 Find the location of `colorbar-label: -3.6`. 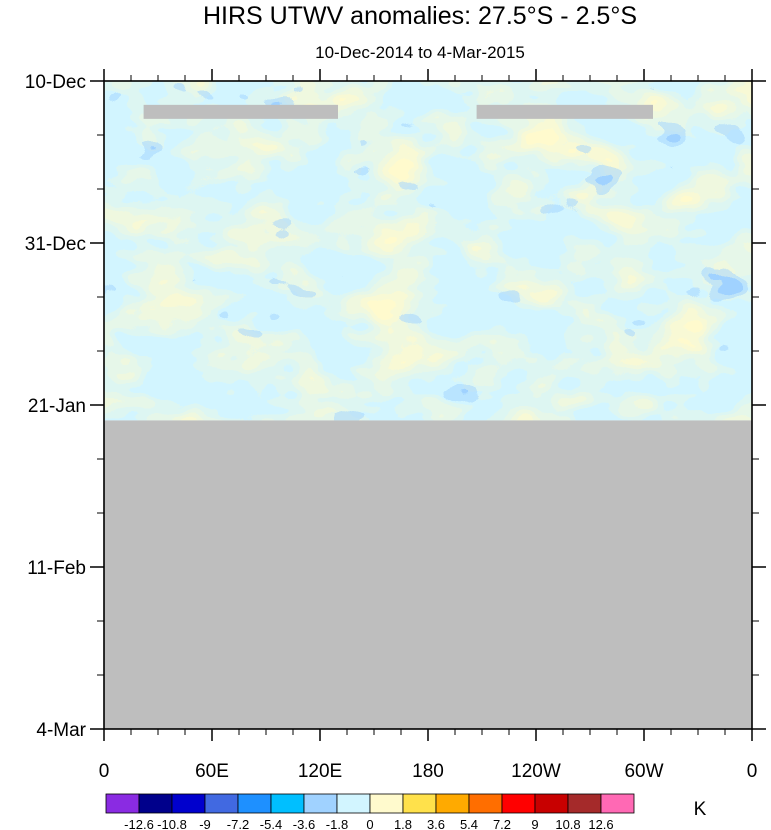

colorbar-label: -3.6 is located at coordinates (304, 823).